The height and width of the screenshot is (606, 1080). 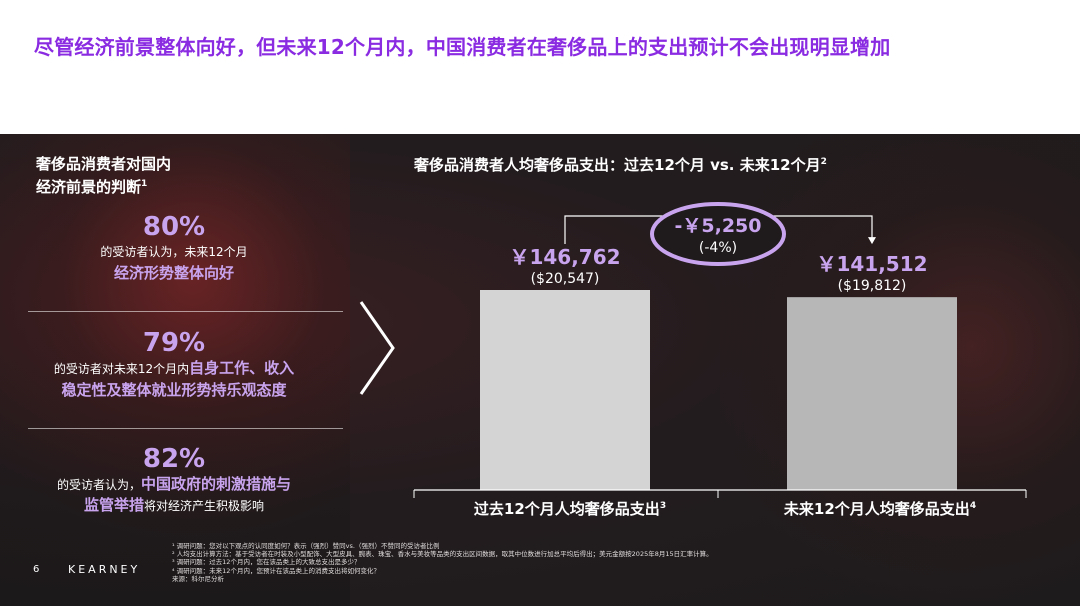 What do you see at coordinates (89, 187) in the screenshot?
I see `left-title-line2: 经济前景的判断` at bounding box center [89, 187].